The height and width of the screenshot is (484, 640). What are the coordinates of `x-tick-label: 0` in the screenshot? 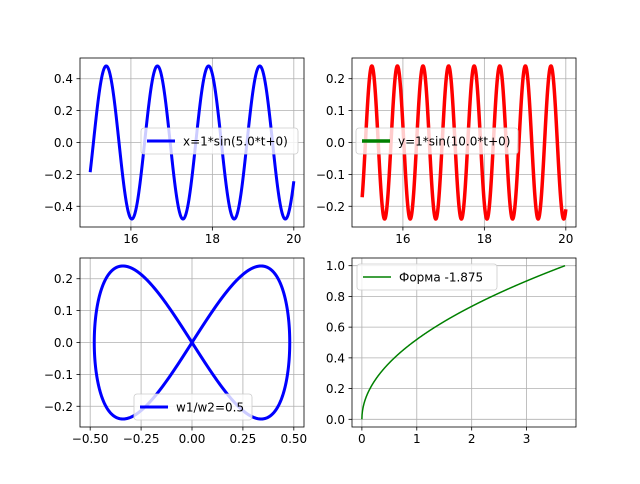 It's located at (362, 439).